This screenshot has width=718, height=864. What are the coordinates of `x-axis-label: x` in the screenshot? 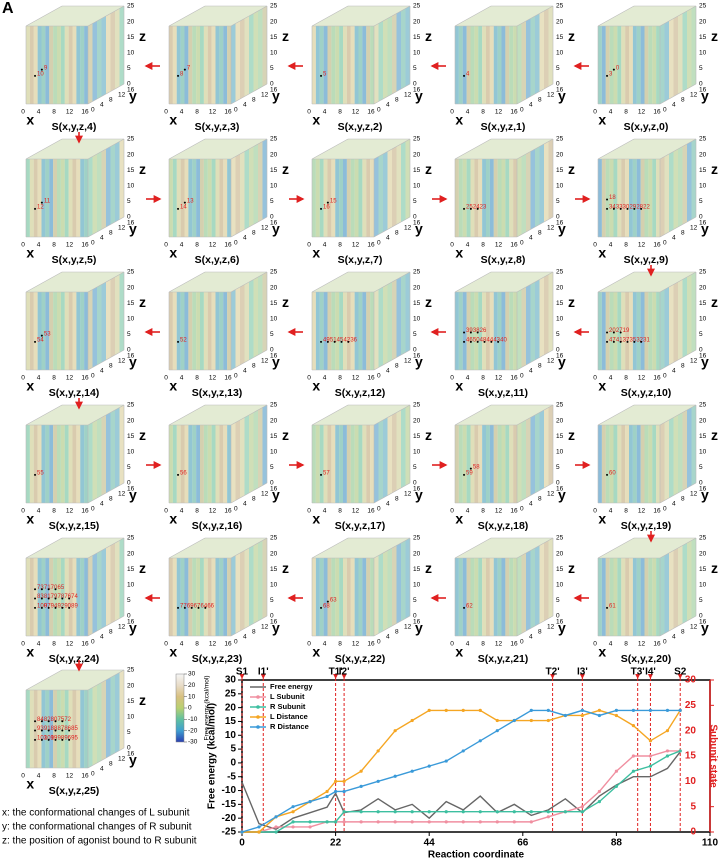 It's located at (30, 519).